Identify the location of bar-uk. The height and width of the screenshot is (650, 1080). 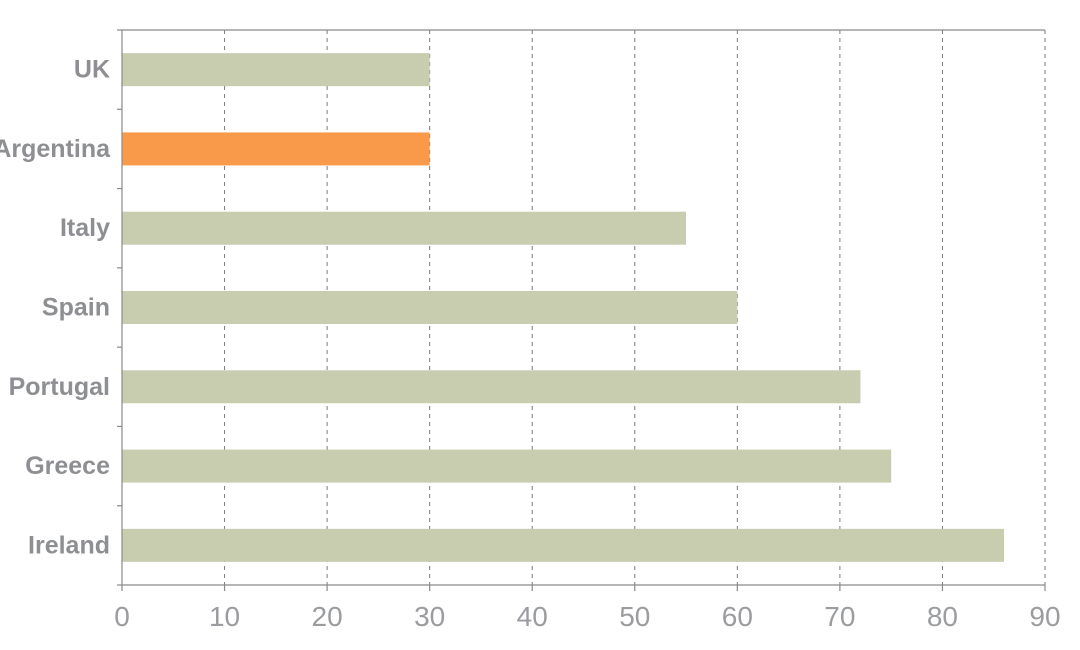
(276, 70).